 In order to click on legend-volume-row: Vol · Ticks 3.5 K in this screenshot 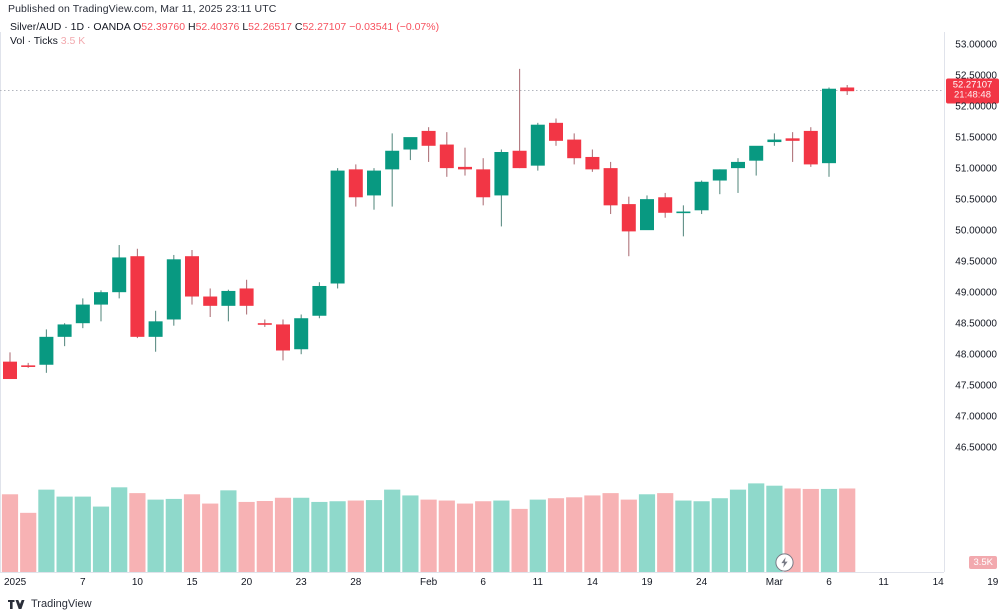, I will do `click(224, 42)`.